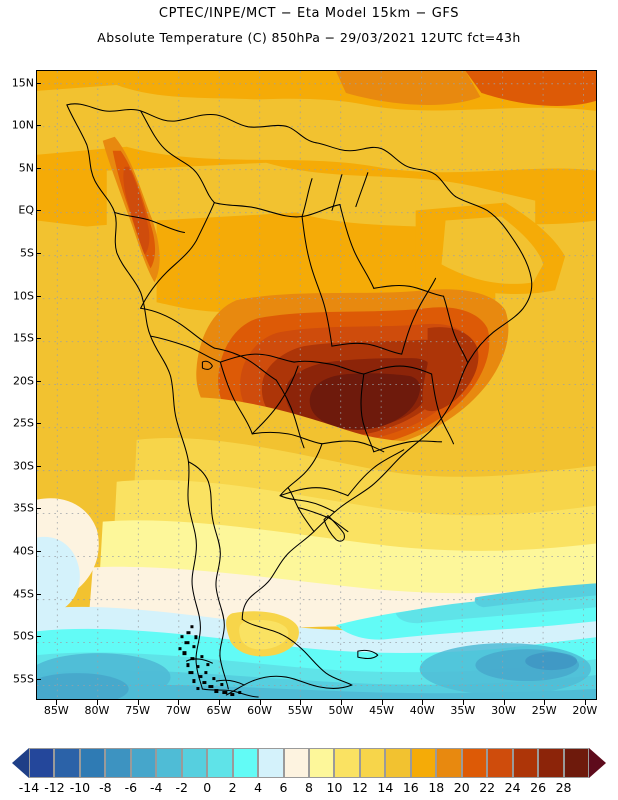 The image size is (618, 800). Describe the element at coordinates (178, 710) in the screenshot. I see `x-tick-label: 70W` at that location.